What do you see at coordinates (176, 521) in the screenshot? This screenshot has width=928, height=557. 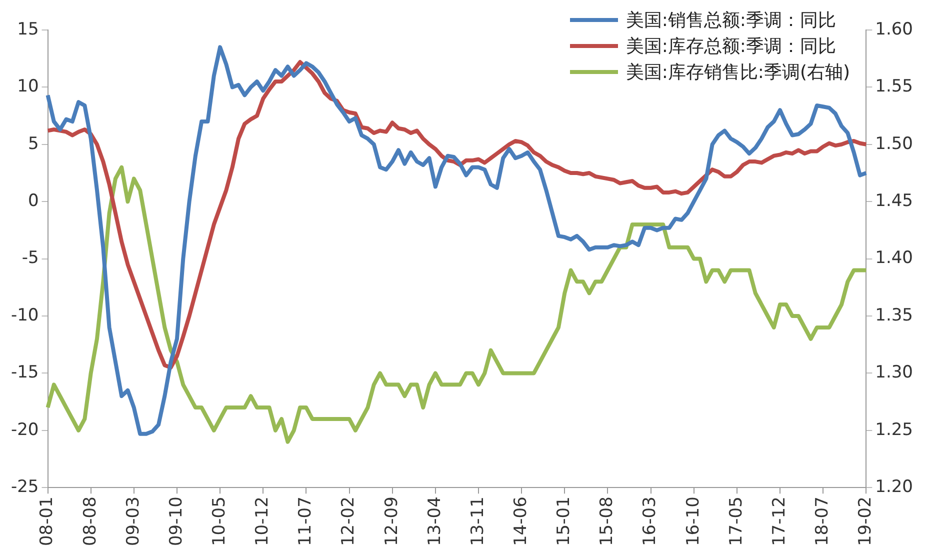 I see `x-tick-label: 09-10` at bounding box center [176, 521].